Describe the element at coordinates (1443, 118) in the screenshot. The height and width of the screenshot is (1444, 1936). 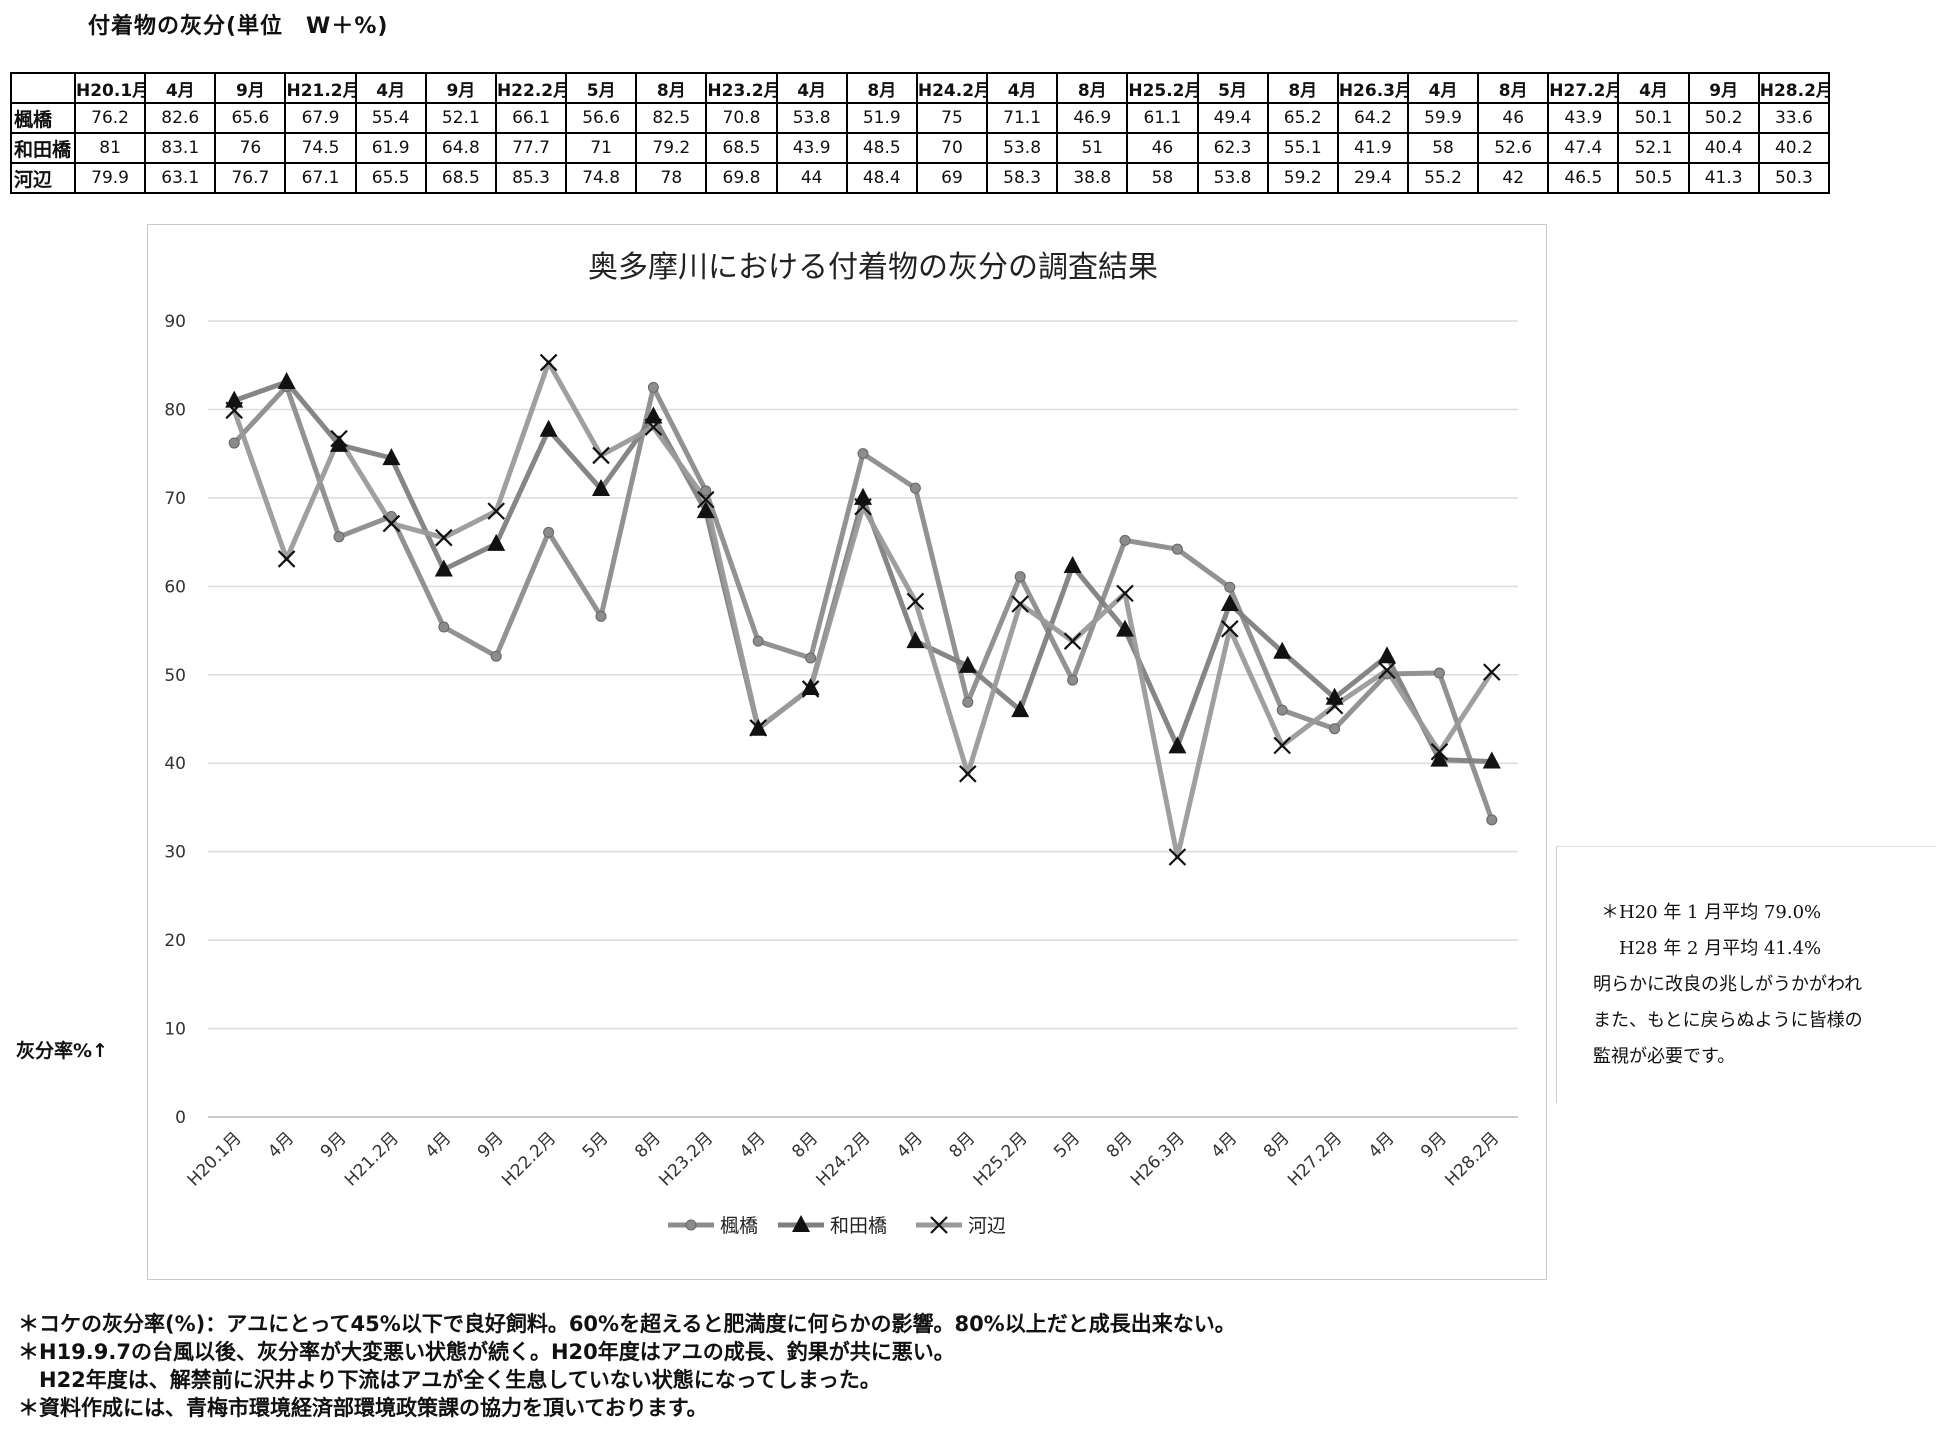
I see `table-cell: 59.9` at that location.